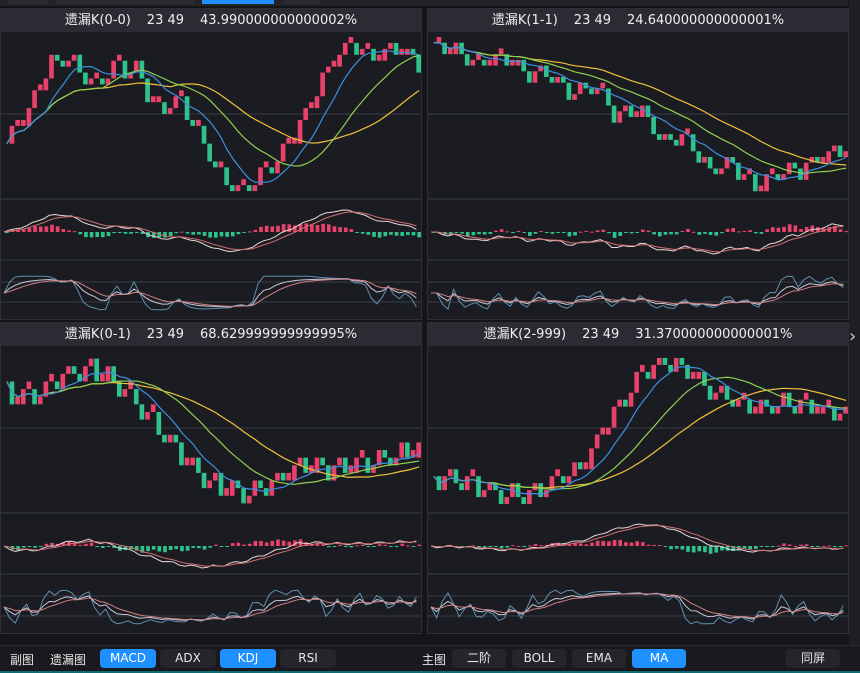 The image size is (860, 673). Describe the element at coordinates (813, 658) in the screenshot. I see `same-screen-button: 同屏` at that location.